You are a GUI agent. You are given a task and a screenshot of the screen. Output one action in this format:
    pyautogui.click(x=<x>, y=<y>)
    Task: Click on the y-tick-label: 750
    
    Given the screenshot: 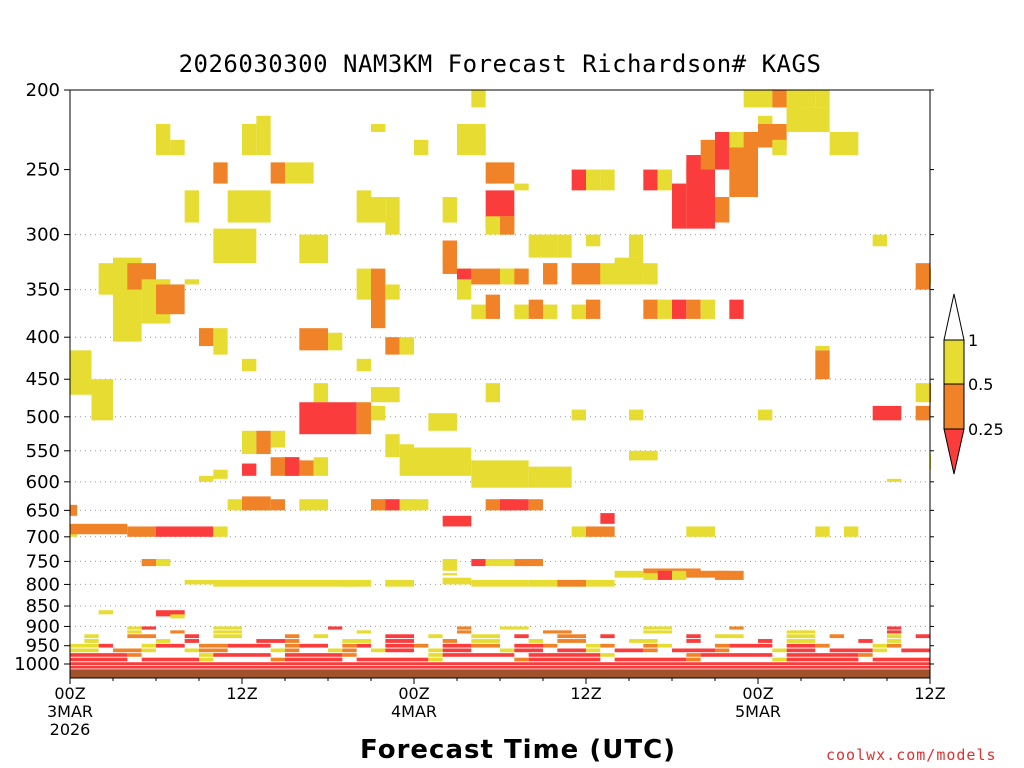 What is the action you would take?
    pyautogui.click(x=43, y=561)
    